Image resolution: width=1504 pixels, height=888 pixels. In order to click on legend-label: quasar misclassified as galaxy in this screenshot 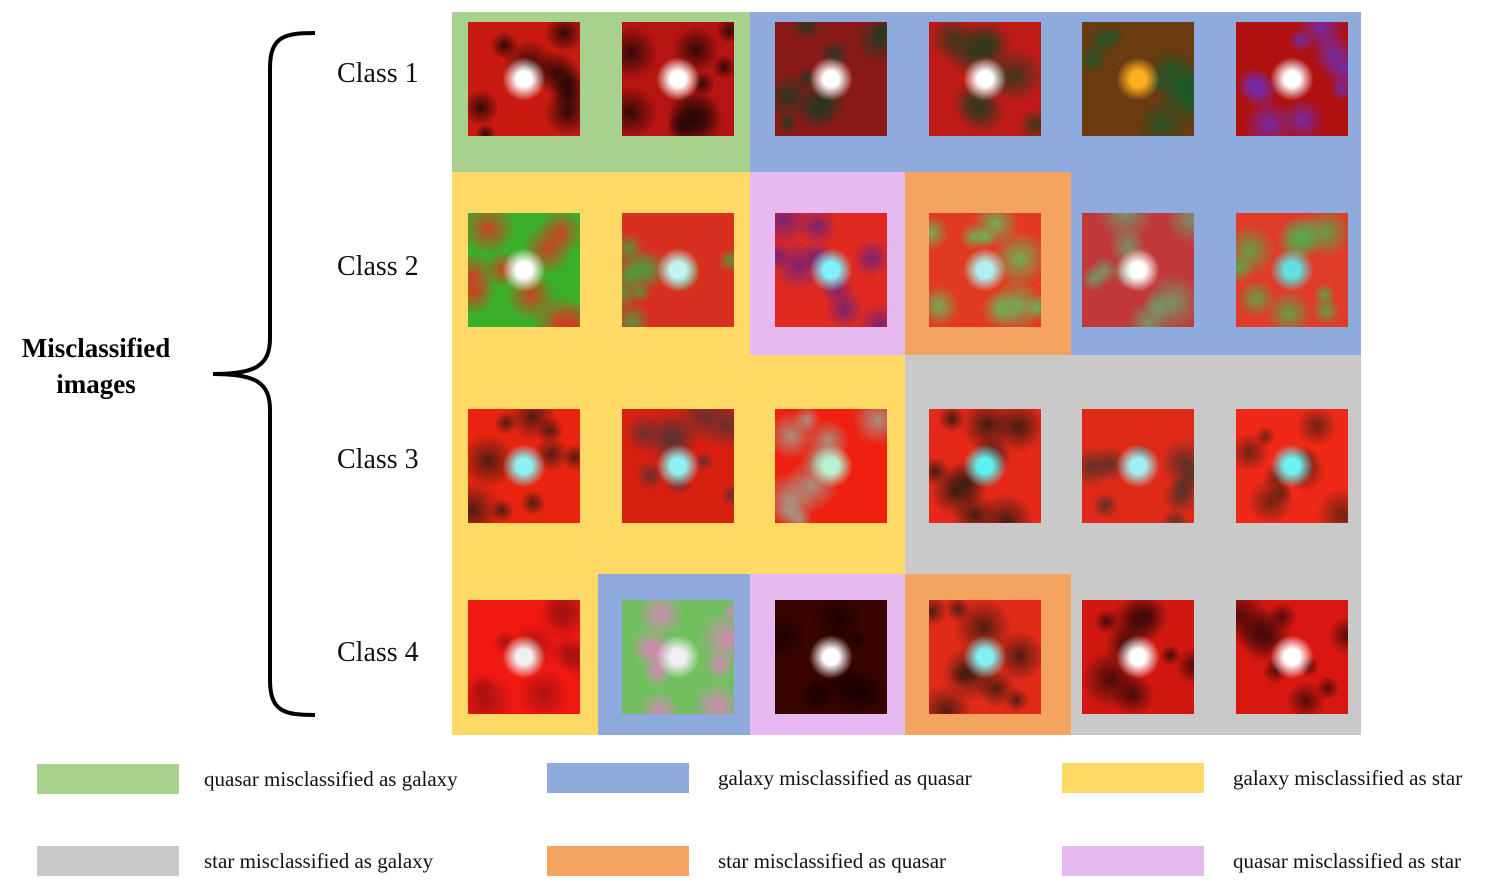, I will do `click(331, 779)`.